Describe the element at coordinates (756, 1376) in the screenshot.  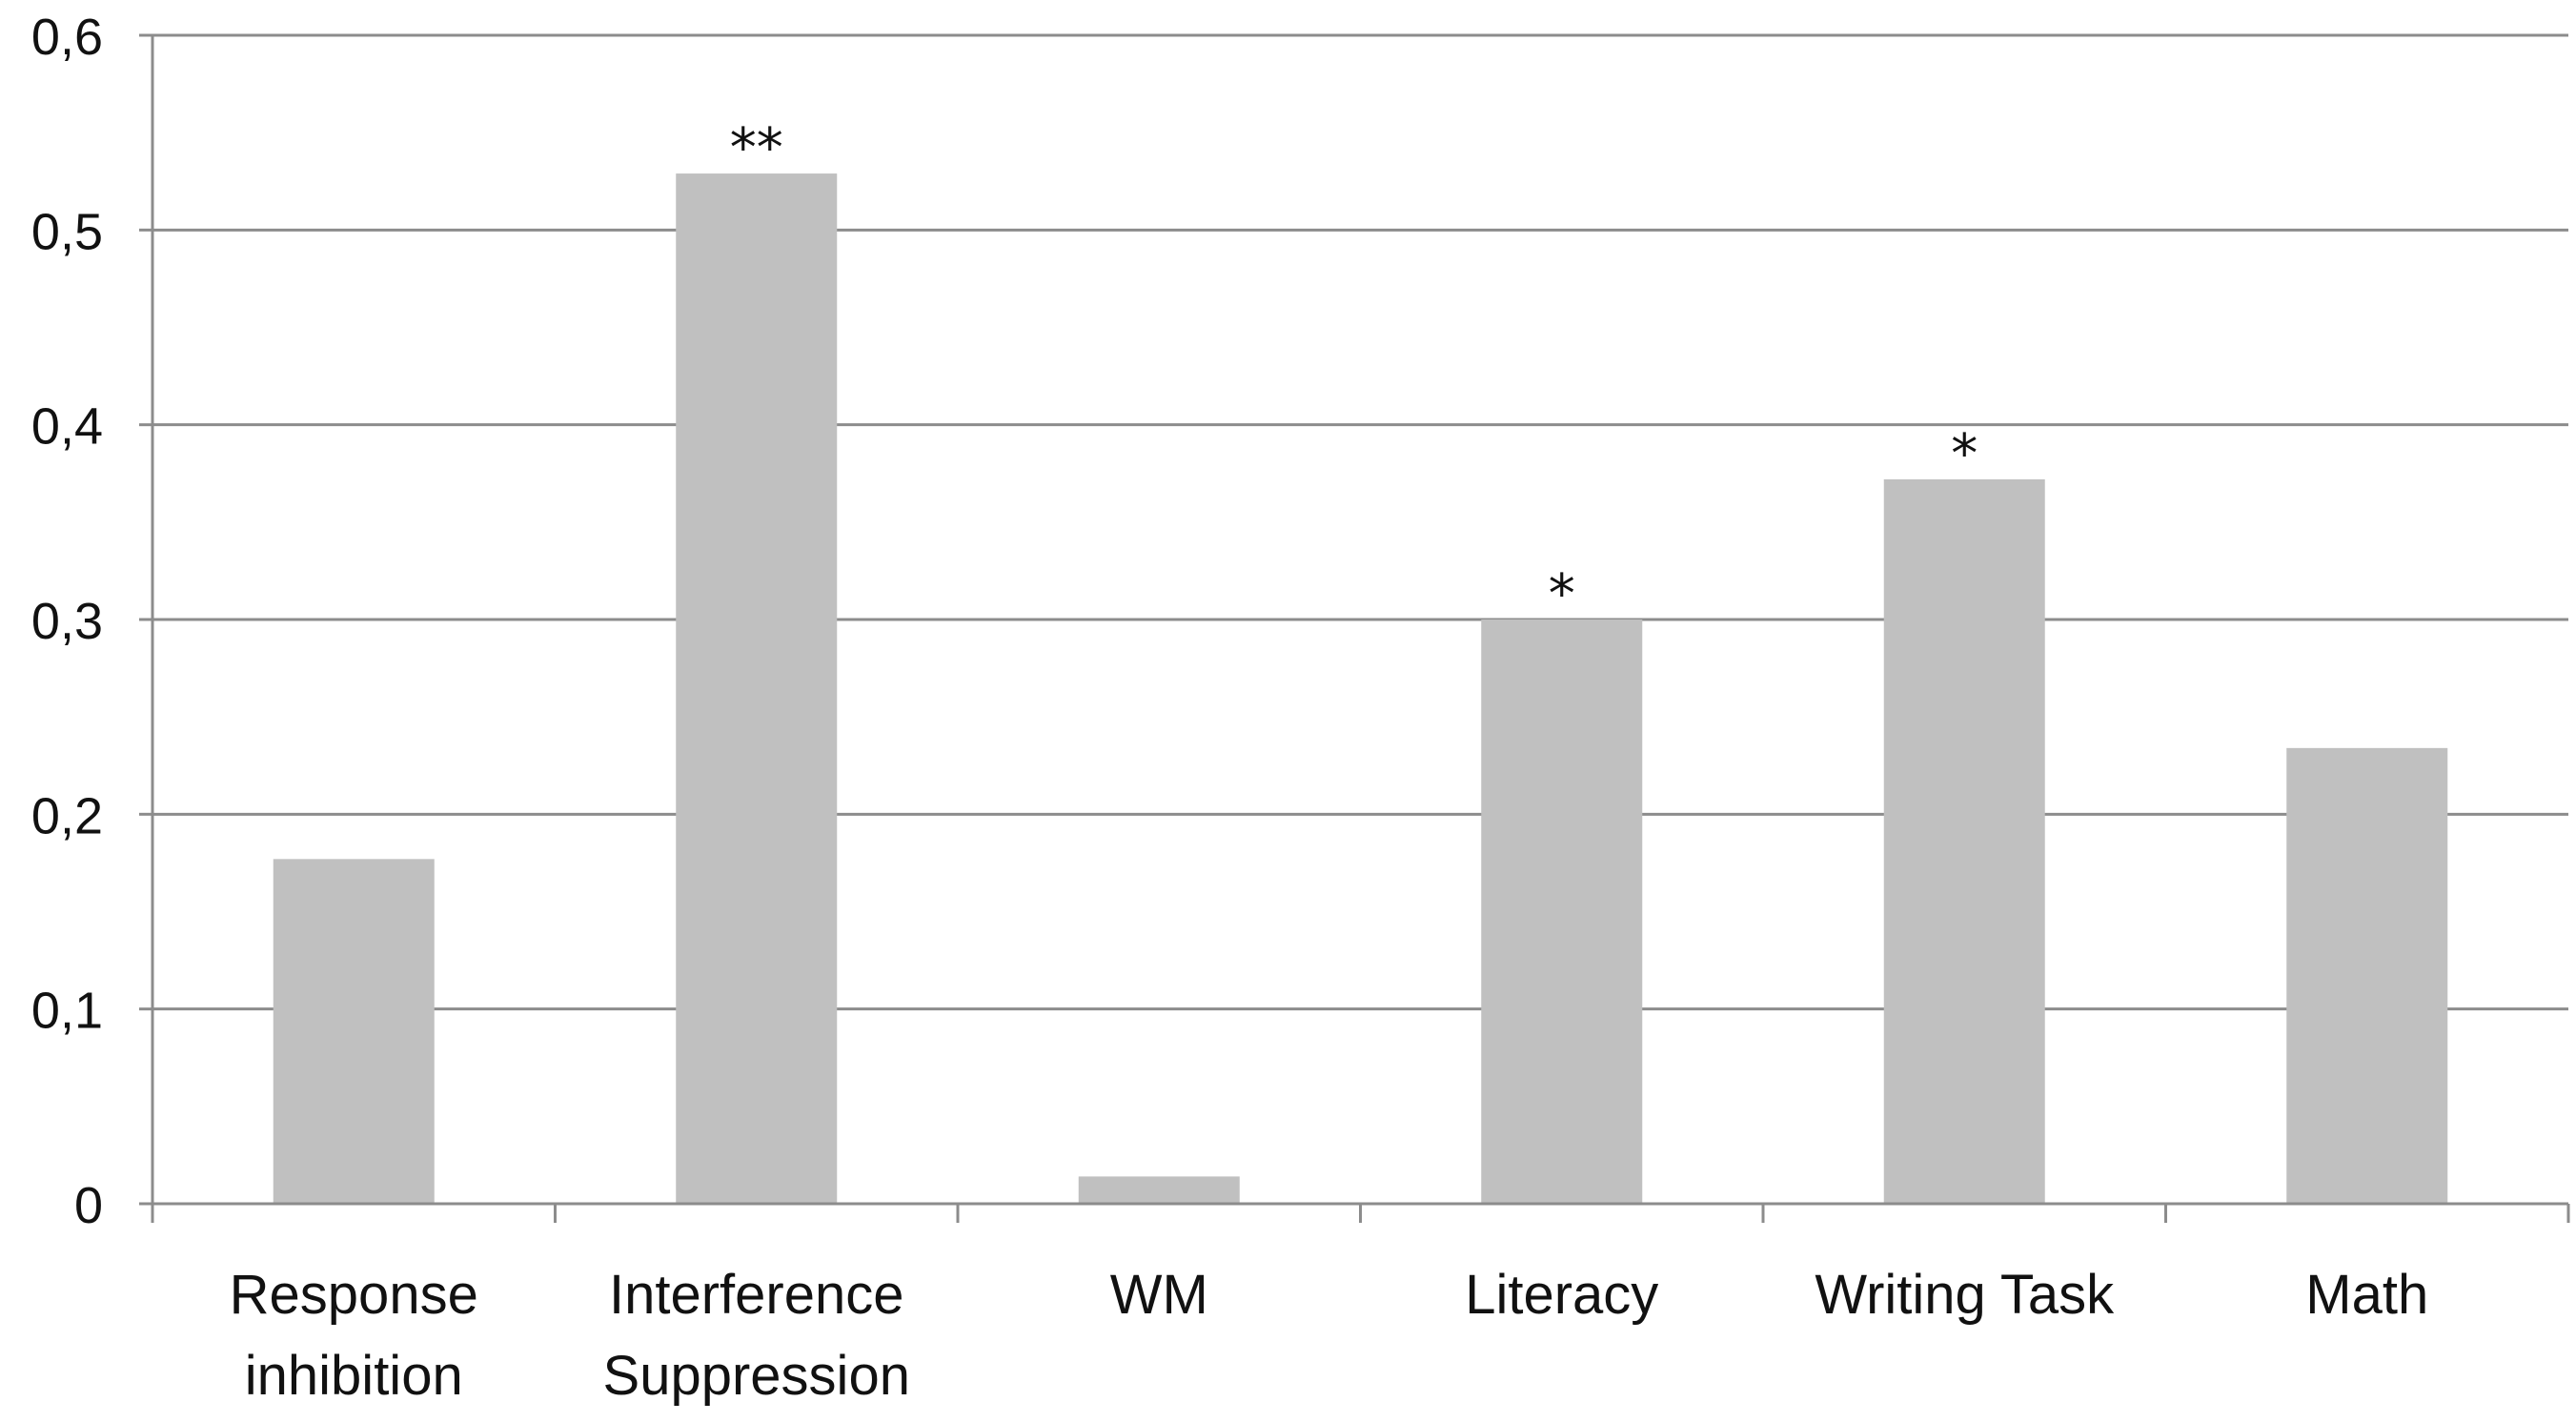
I see `x-category-label: Suppression` at that location.